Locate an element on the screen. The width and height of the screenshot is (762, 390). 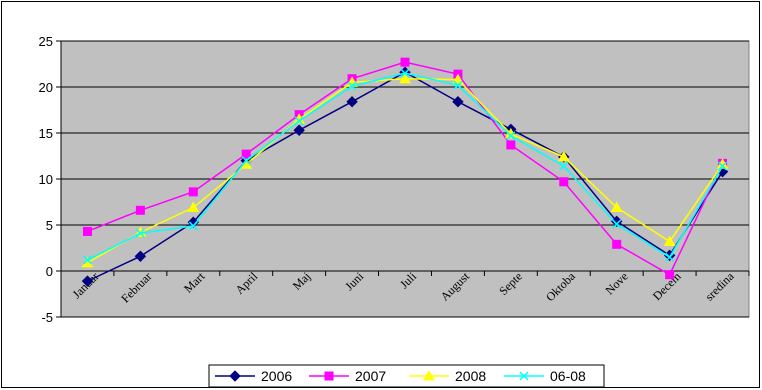
y-tick-label: 15 is located at coordinates (46, 133).